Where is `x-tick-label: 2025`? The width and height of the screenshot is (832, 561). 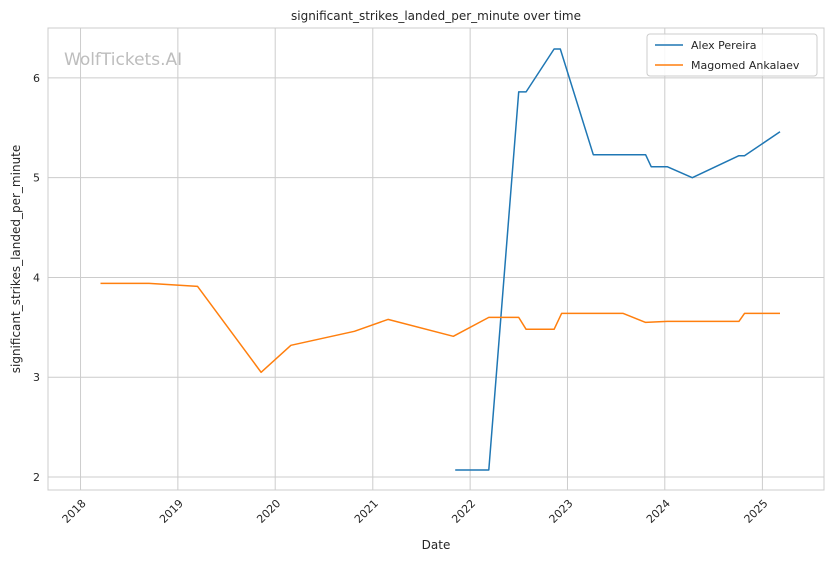
x-tick-label: 2025 is located at coordinates (756, 511).